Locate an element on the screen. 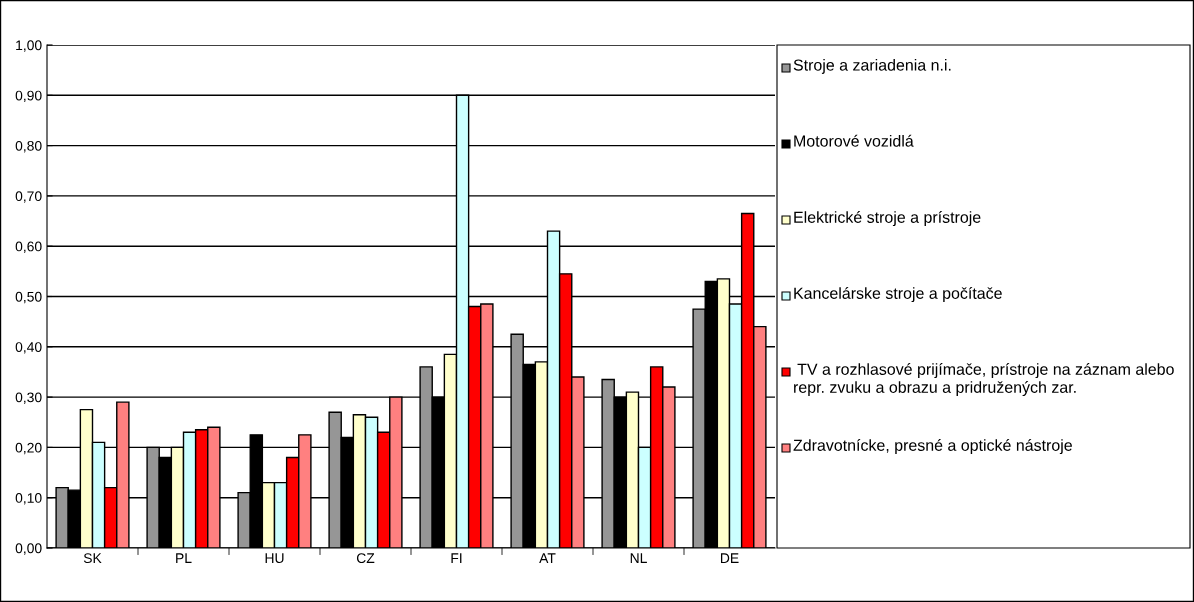 The width and height of the screenshot is (1194, 602). x-tick-label: PL is located at coordinates (184, 558).